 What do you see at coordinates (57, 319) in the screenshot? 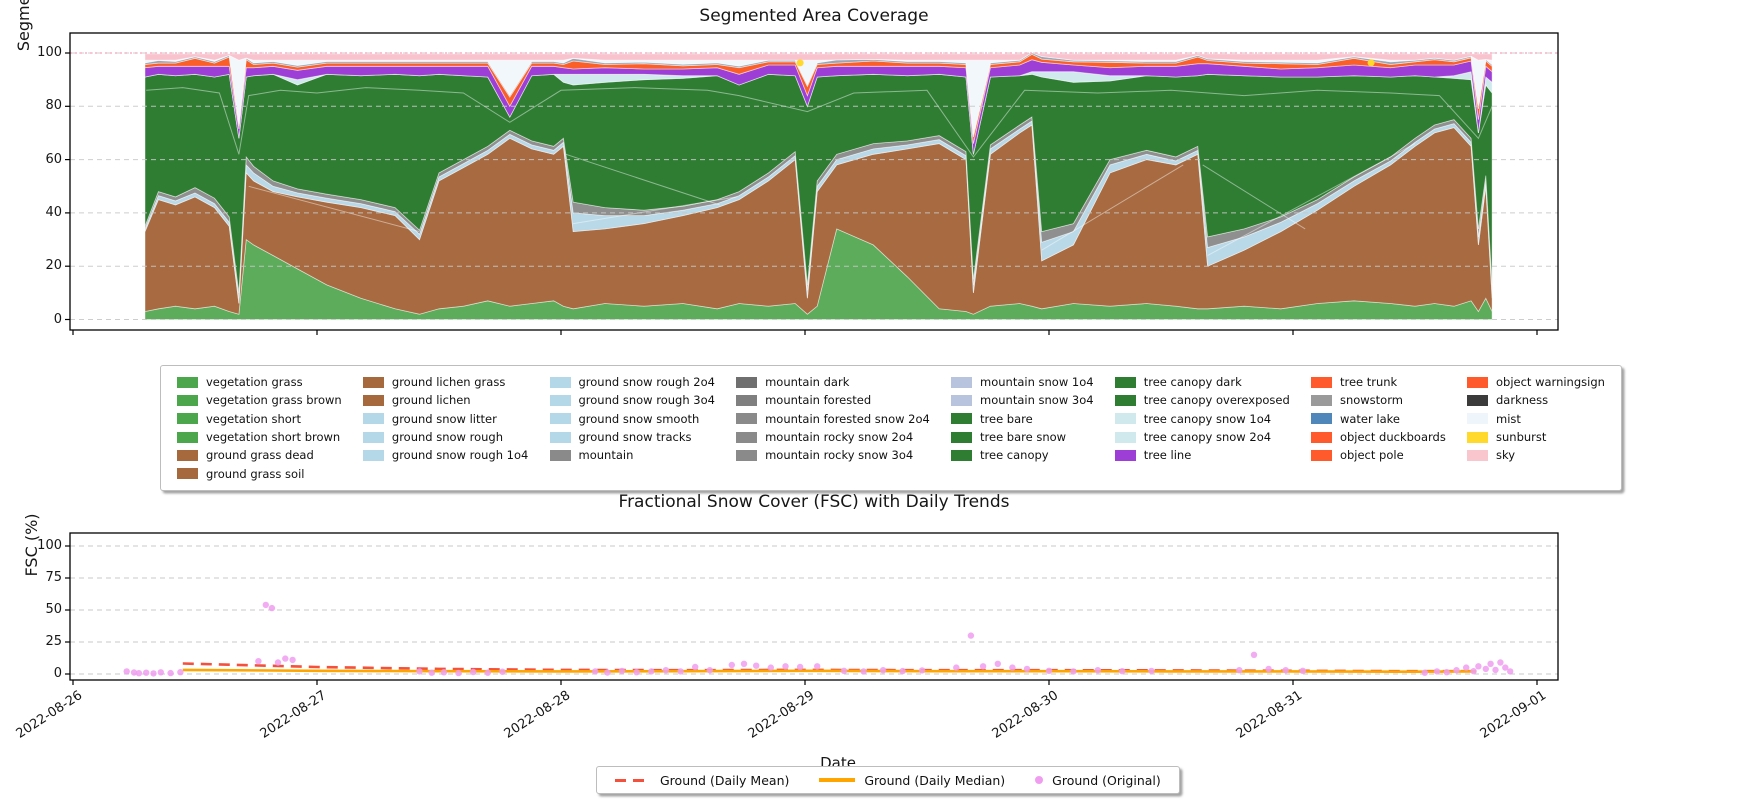
I see `top-ytick-label-0: 0` at bounding box center [57, 319].